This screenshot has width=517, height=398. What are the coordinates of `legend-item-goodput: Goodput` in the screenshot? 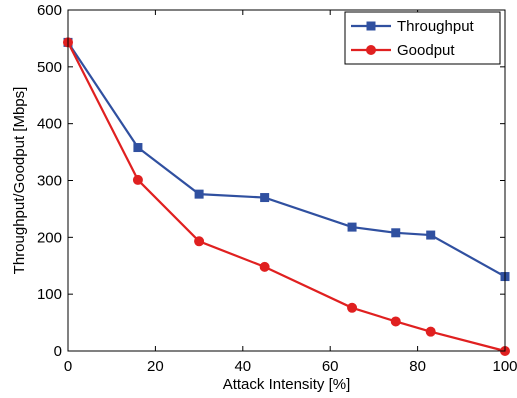 It's located at (403, 50).